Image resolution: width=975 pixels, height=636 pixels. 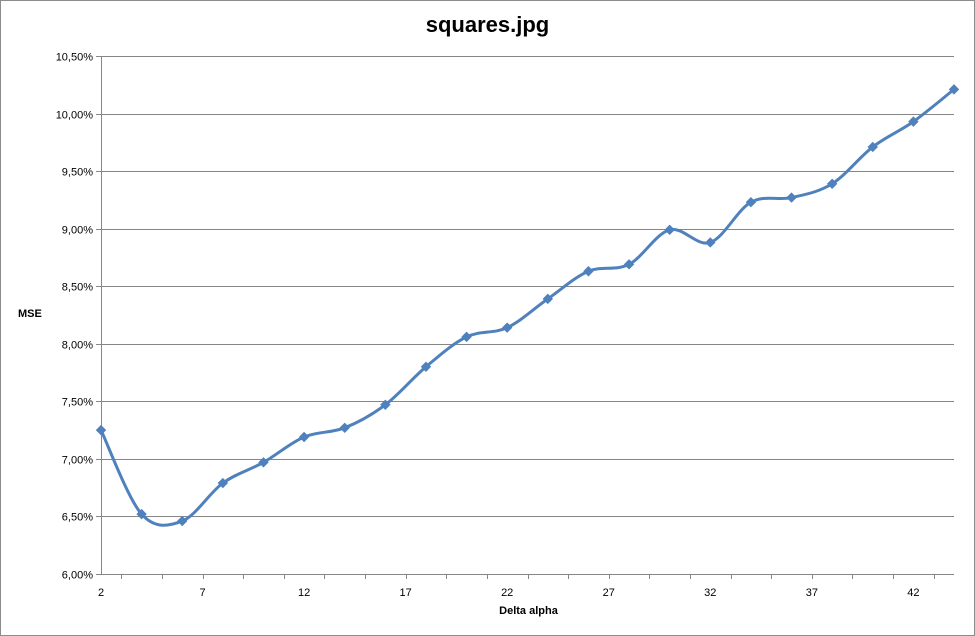 I want to click on y-tick-label: 7,00%, so click(x=77, y=461).